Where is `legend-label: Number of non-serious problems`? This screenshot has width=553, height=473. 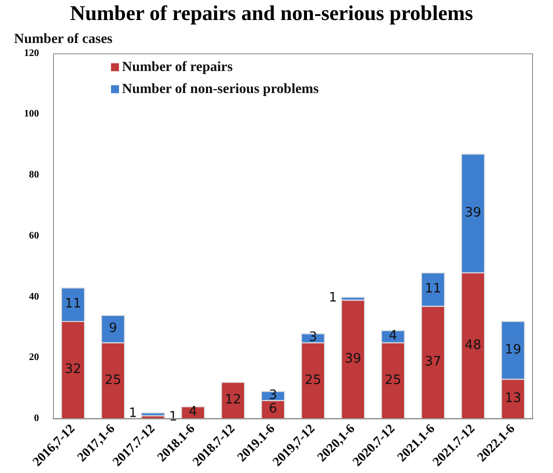 legend-label: Number of non-serious problems is located at coordinates (221, 89).